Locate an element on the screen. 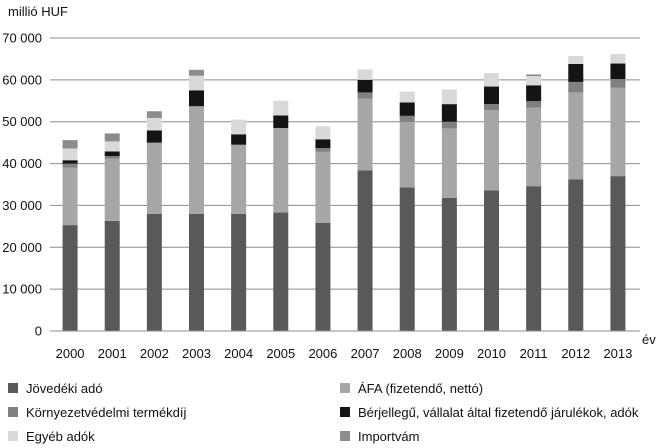 This screenshot has width=671, height=448. x-tick-label: 2012 is located at coordinates (575, 353).